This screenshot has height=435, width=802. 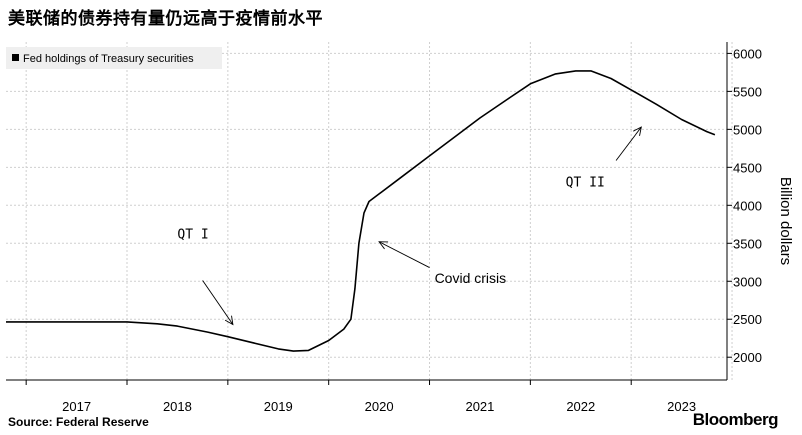 I want to click on y-tick-label: 6000, so click(x=747, y=53).